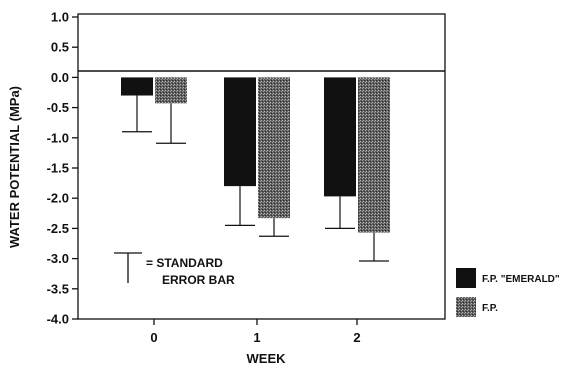 The image size is (579, 373). I want to click on y-tick-label: 1.0, so click(60, 17).